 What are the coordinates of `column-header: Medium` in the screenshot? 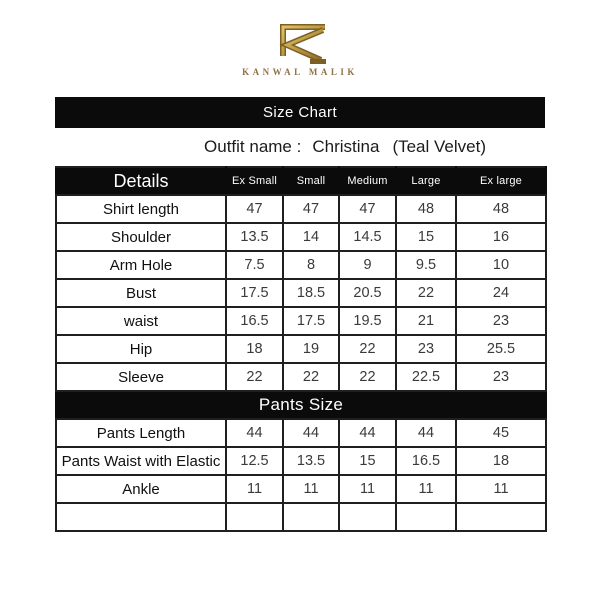 It's located at (367, 181).